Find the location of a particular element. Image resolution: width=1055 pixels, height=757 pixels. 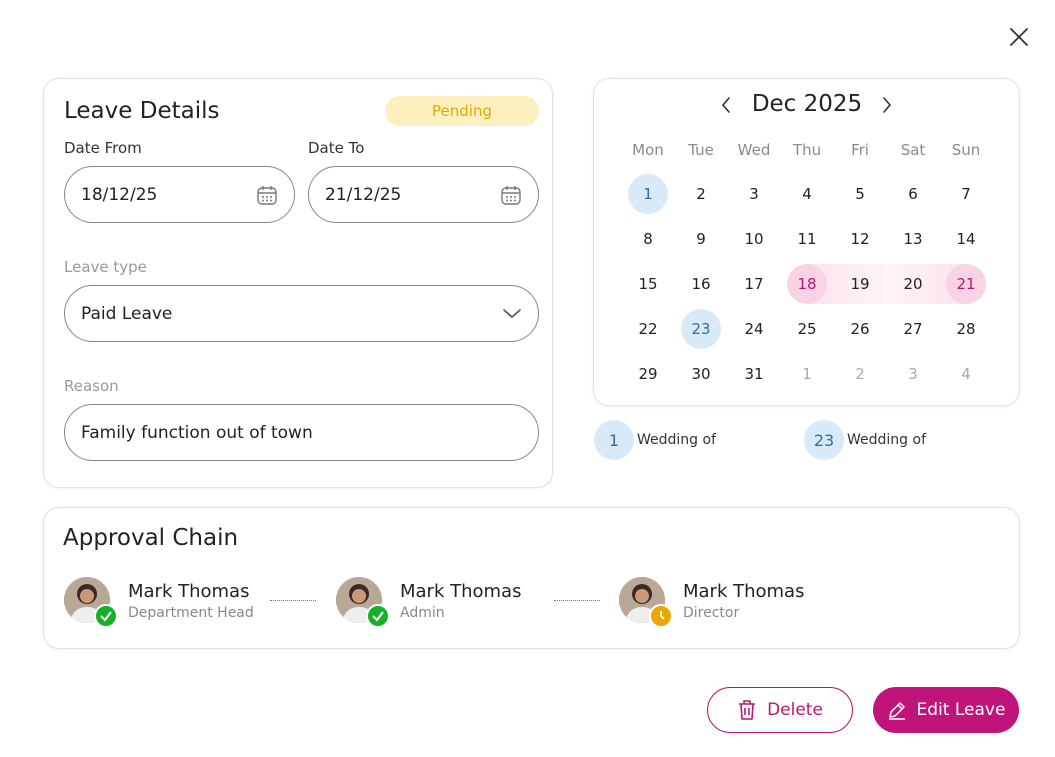

edit-button: Edit Leave is located at coordinates (946, 710).